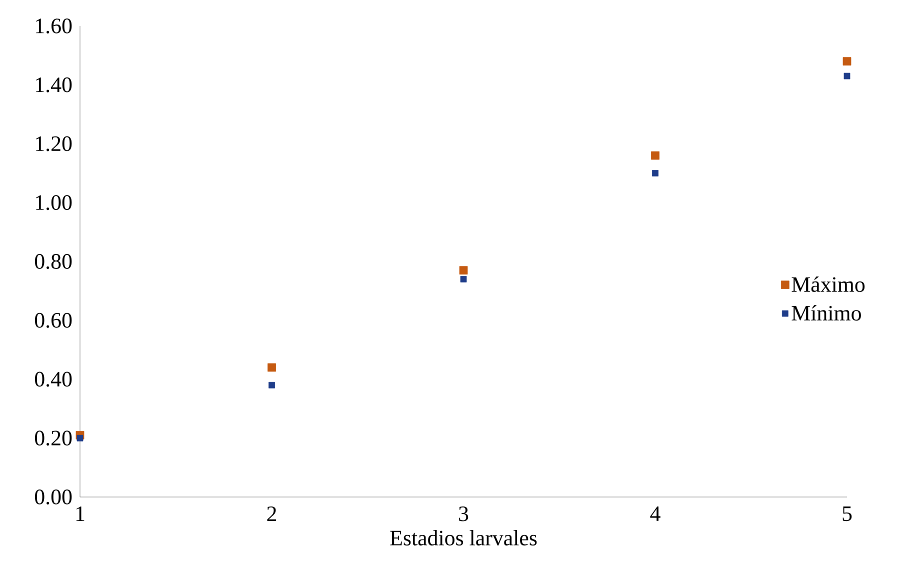 The image size is (897, 584). Describe the element at coordinates (80, 513) in the screenshot. I see `x-tick-label: 1` at that location.